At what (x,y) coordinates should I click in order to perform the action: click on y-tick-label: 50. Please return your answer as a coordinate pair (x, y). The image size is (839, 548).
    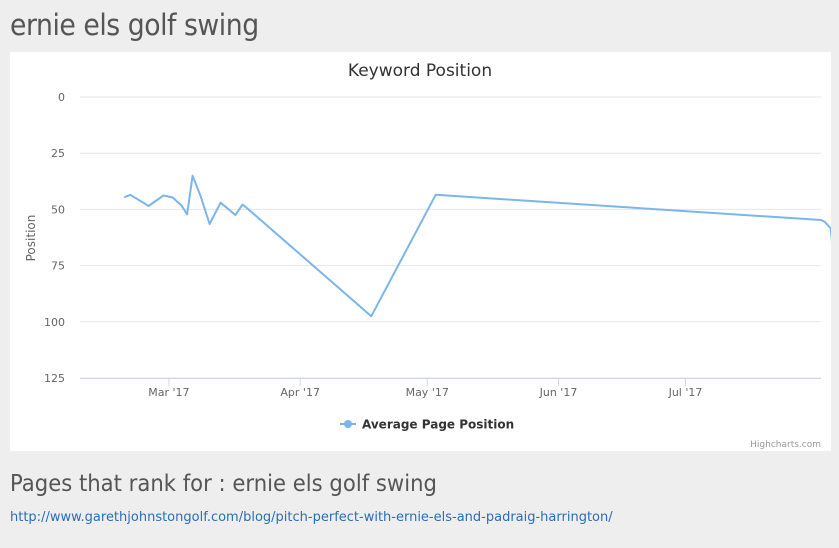
    Looking at the image, I should click on (58, 209).